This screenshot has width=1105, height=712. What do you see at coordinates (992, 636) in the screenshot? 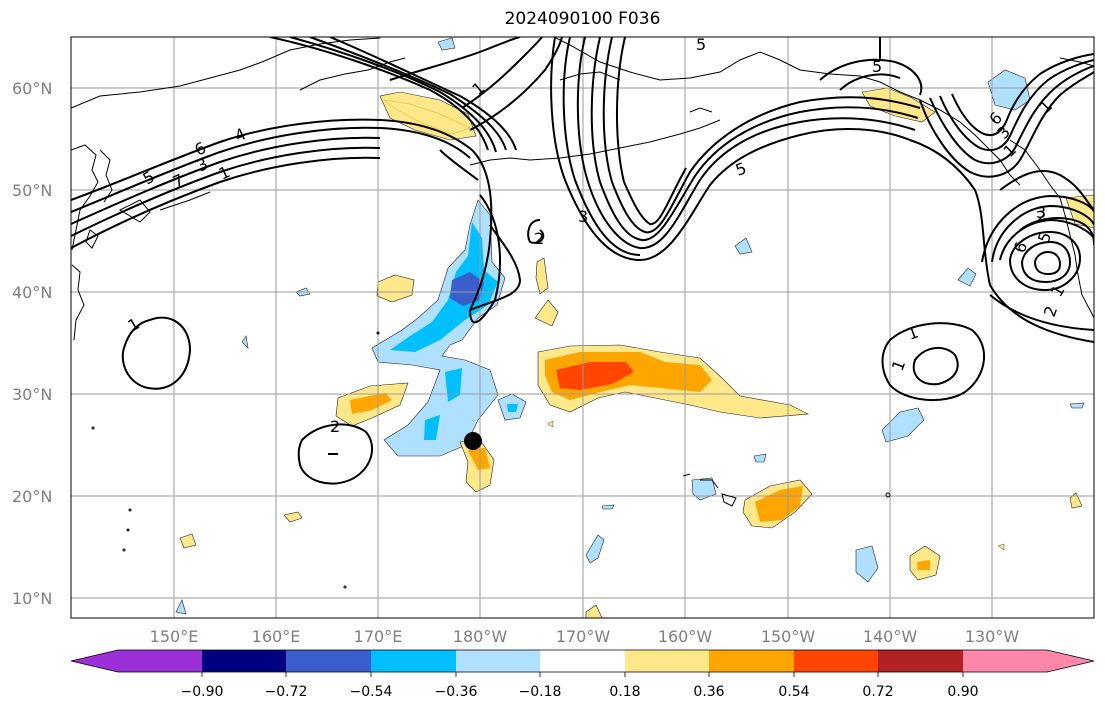
I see `lon-label: 130°W` at bounding box center [992, 636].